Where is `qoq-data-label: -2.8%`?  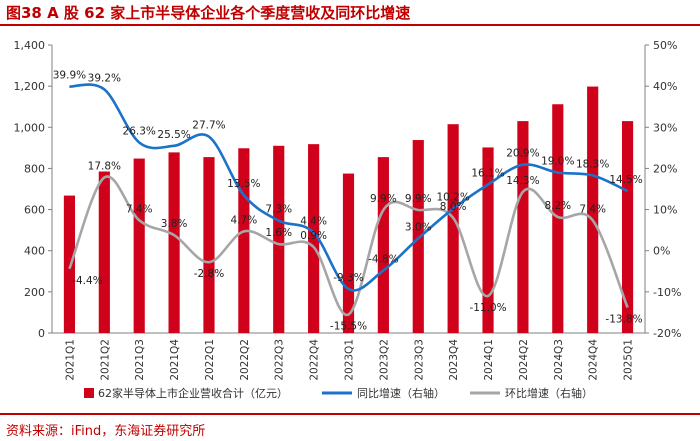
qoq-data-label: -2.8% is located at coordinates (209, 274).